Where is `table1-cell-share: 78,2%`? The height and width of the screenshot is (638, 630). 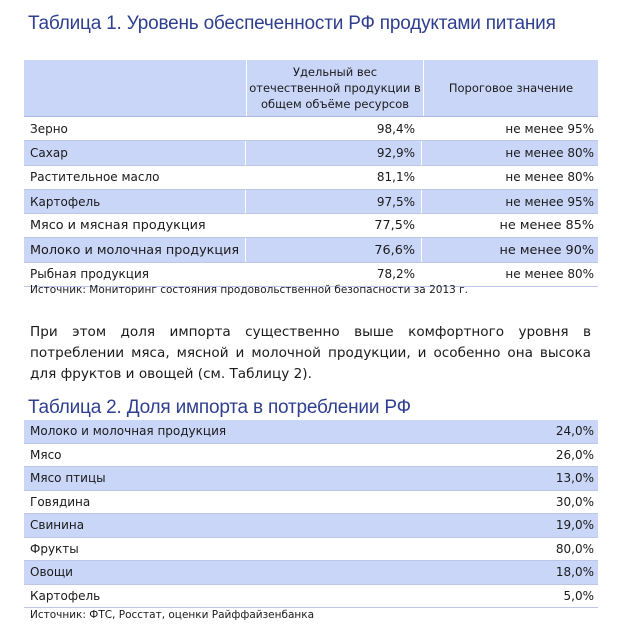 table1-cell-share: 78,2% is located at coordinates (334, 274).